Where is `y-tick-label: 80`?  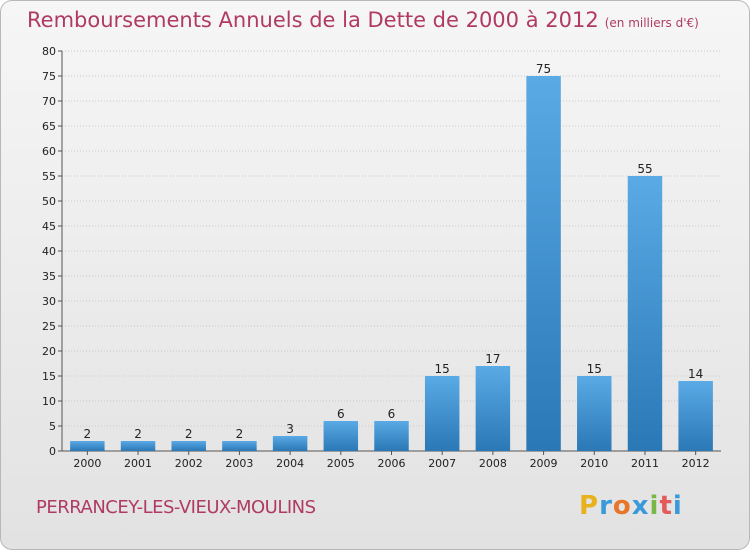
y-tick-label: 80 is located at coordinates (49, 51).